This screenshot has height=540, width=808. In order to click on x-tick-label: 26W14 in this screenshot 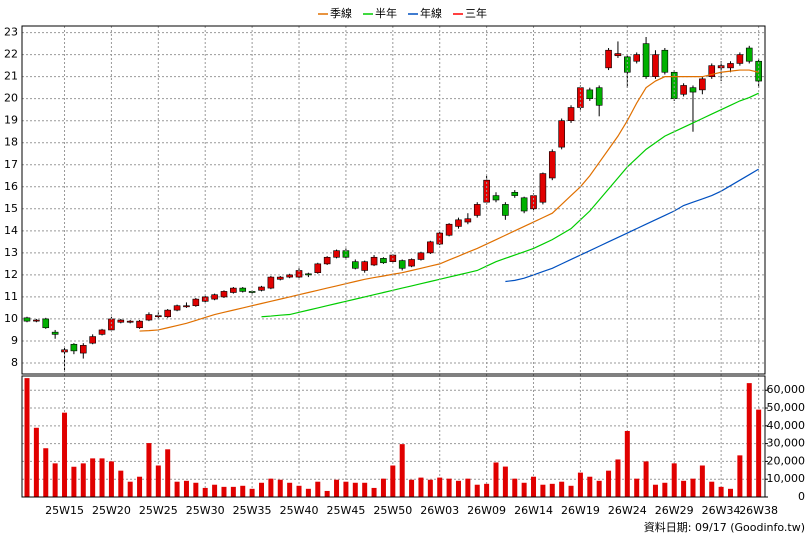, I will do `click(533, 510)`.